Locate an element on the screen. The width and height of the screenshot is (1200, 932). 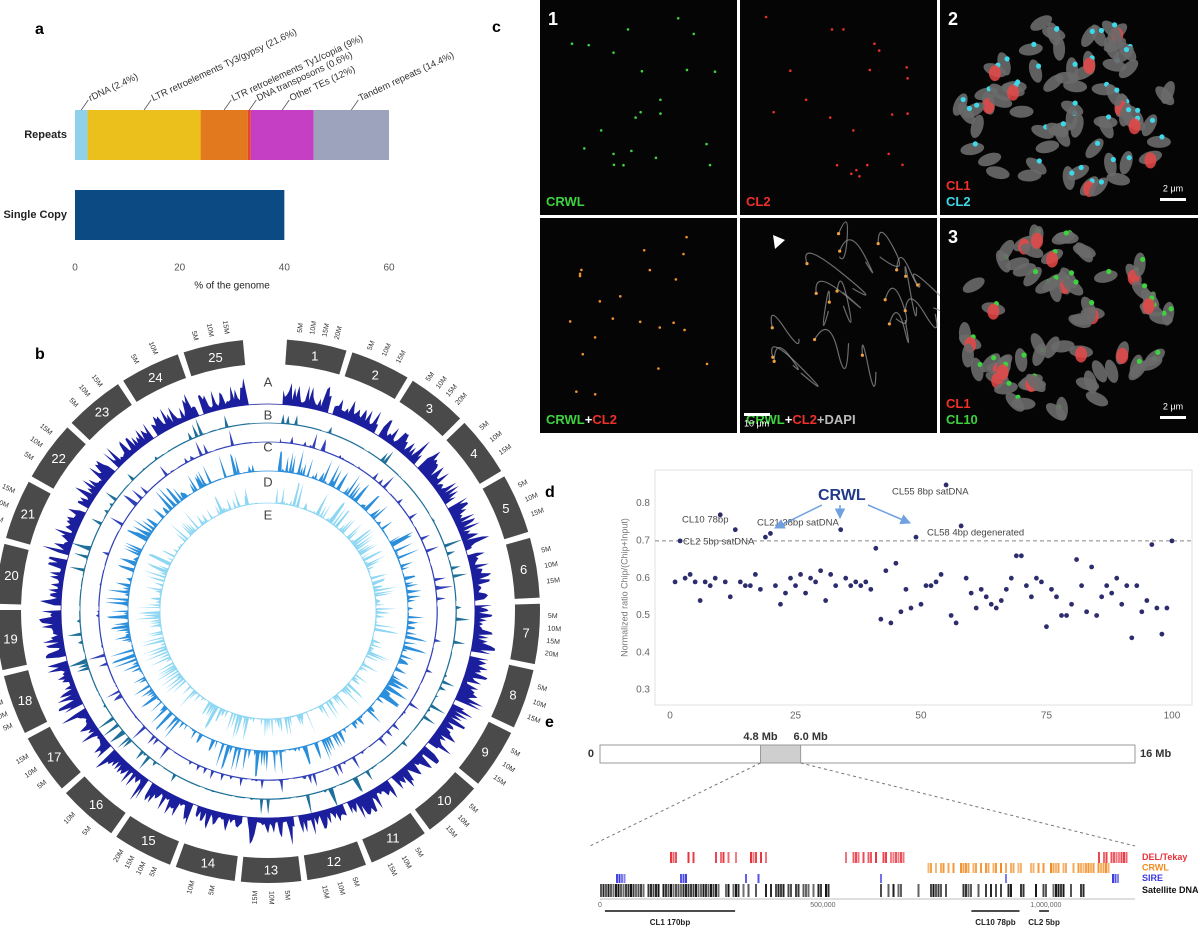
annotation: CL2 5bp satDNA is located at coordinates (719, 542).